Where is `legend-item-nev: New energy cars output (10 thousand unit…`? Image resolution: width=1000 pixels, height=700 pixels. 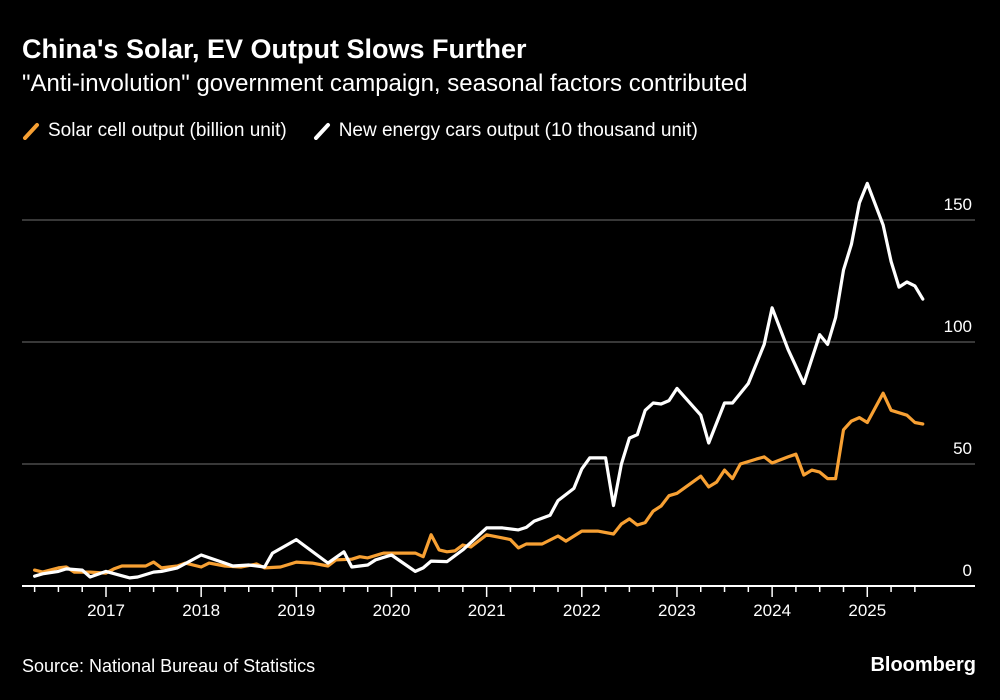 legend-item-nev: New energy cars output (10 thousand unit… is located at coordinates (505, 131).